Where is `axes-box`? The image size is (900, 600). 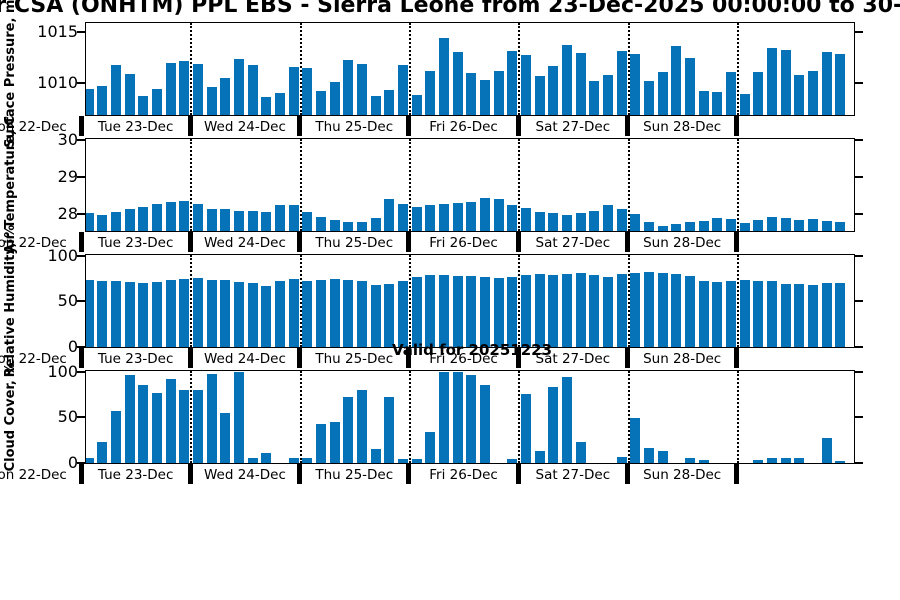 axes-box is located at coordinates (470, 417).